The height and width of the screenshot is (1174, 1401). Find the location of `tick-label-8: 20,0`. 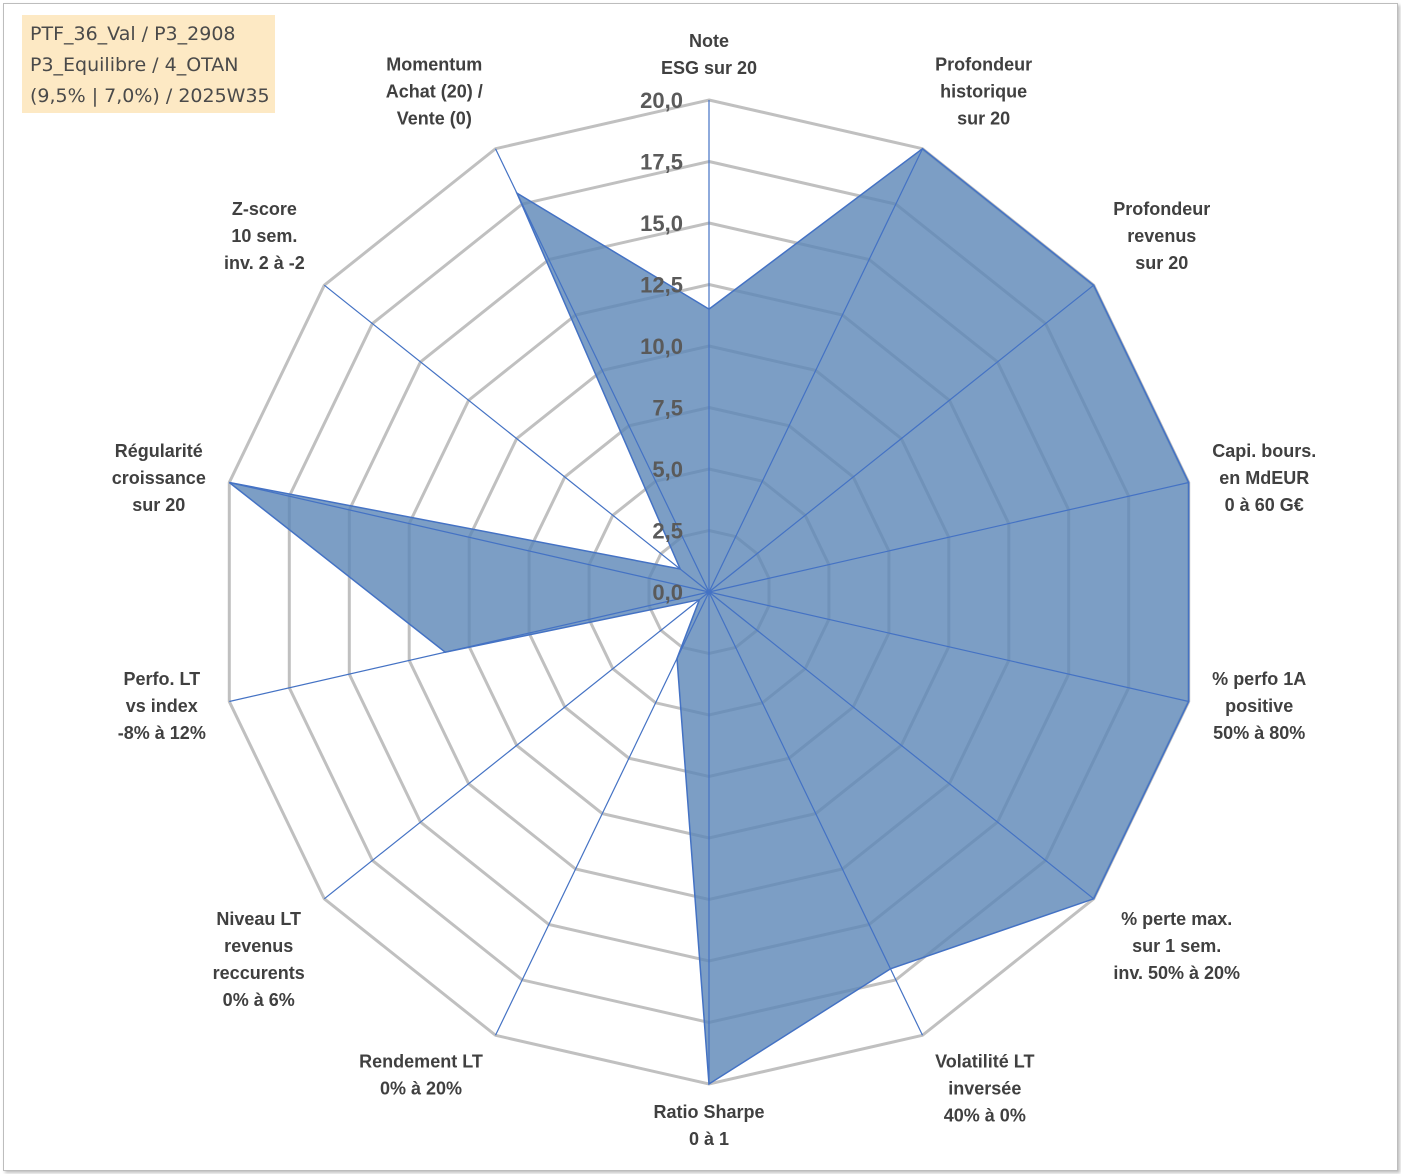

tick-label-8: 20,0 is located at coordinates (661, 100).